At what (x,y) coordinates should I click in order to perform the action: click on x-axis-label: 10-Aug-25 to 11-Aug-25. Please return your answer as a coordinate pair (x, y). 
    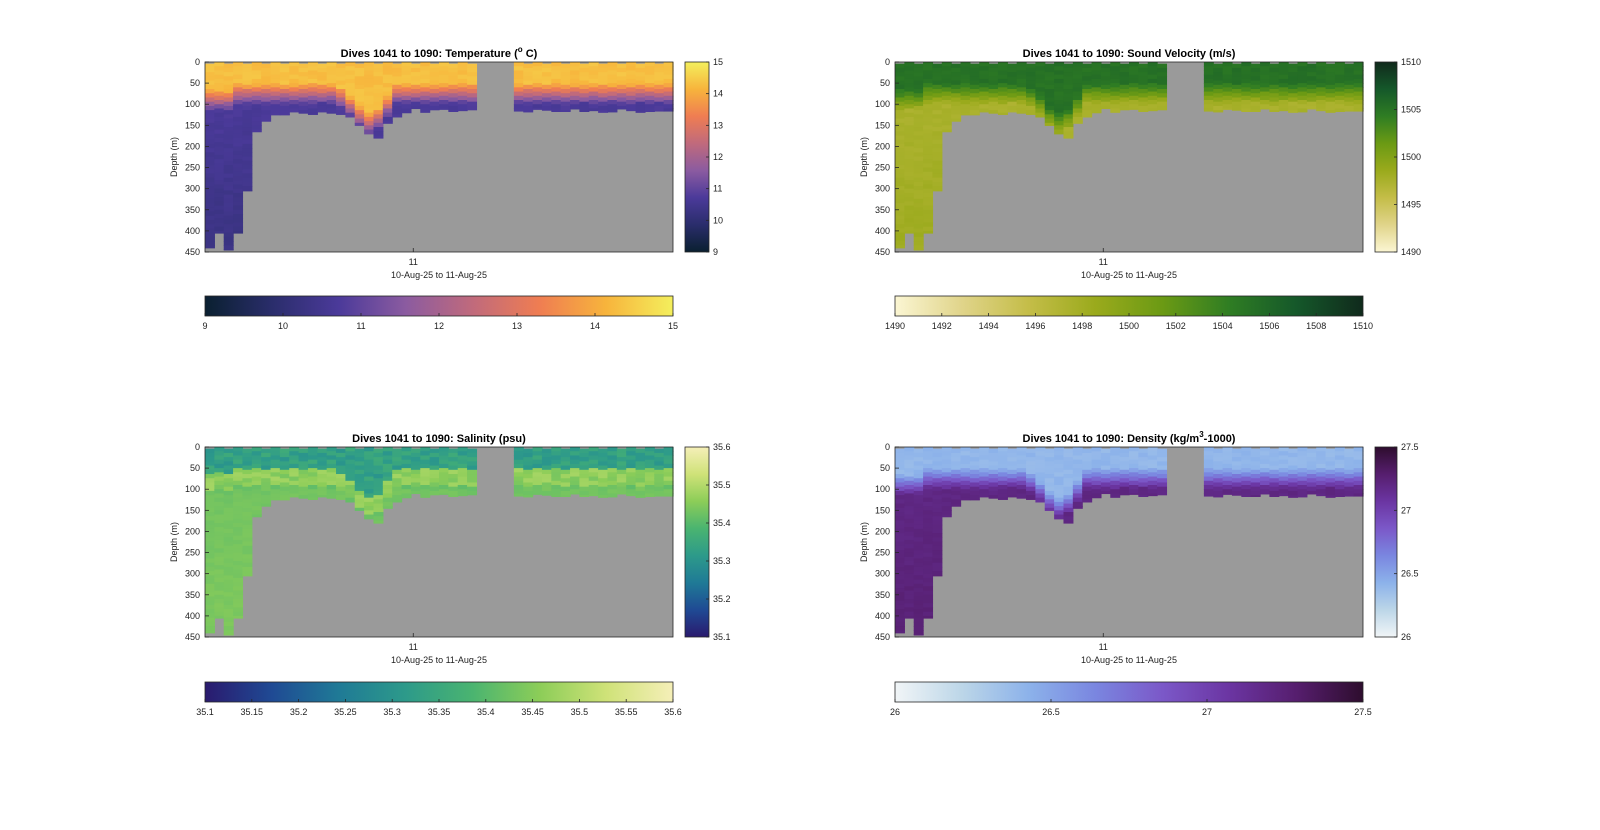
    Looking at the image, I should click on (439, 275).